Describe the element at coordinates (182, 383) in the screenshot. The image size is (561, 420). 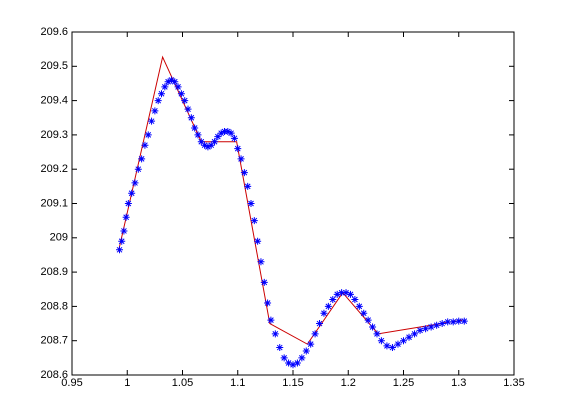
I see `x-tick-label: 1.05` at that location.